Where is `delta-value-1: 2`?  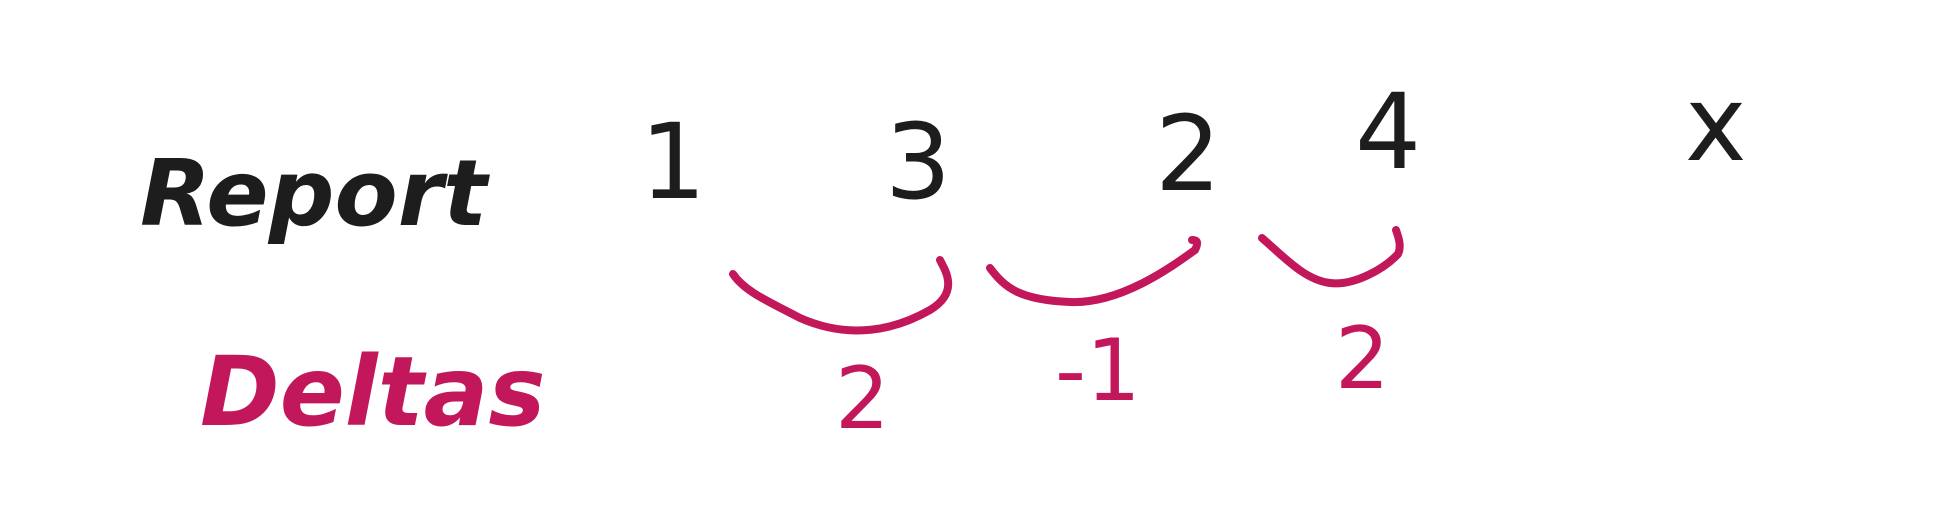
delta-value-1: 2 is located at coordinates (862, 399).